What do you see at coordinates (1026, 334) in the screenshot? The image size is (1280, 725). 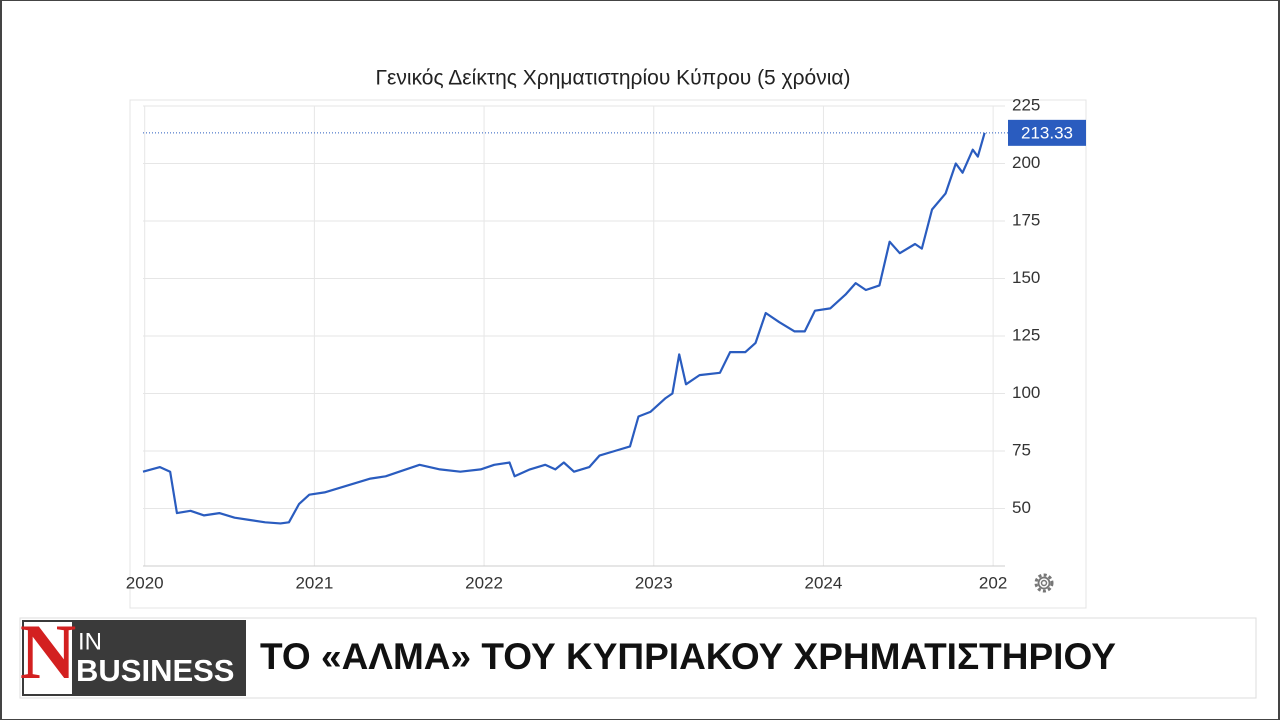 I see `y-tick-label: 125` at bounding box center [1026, 334].